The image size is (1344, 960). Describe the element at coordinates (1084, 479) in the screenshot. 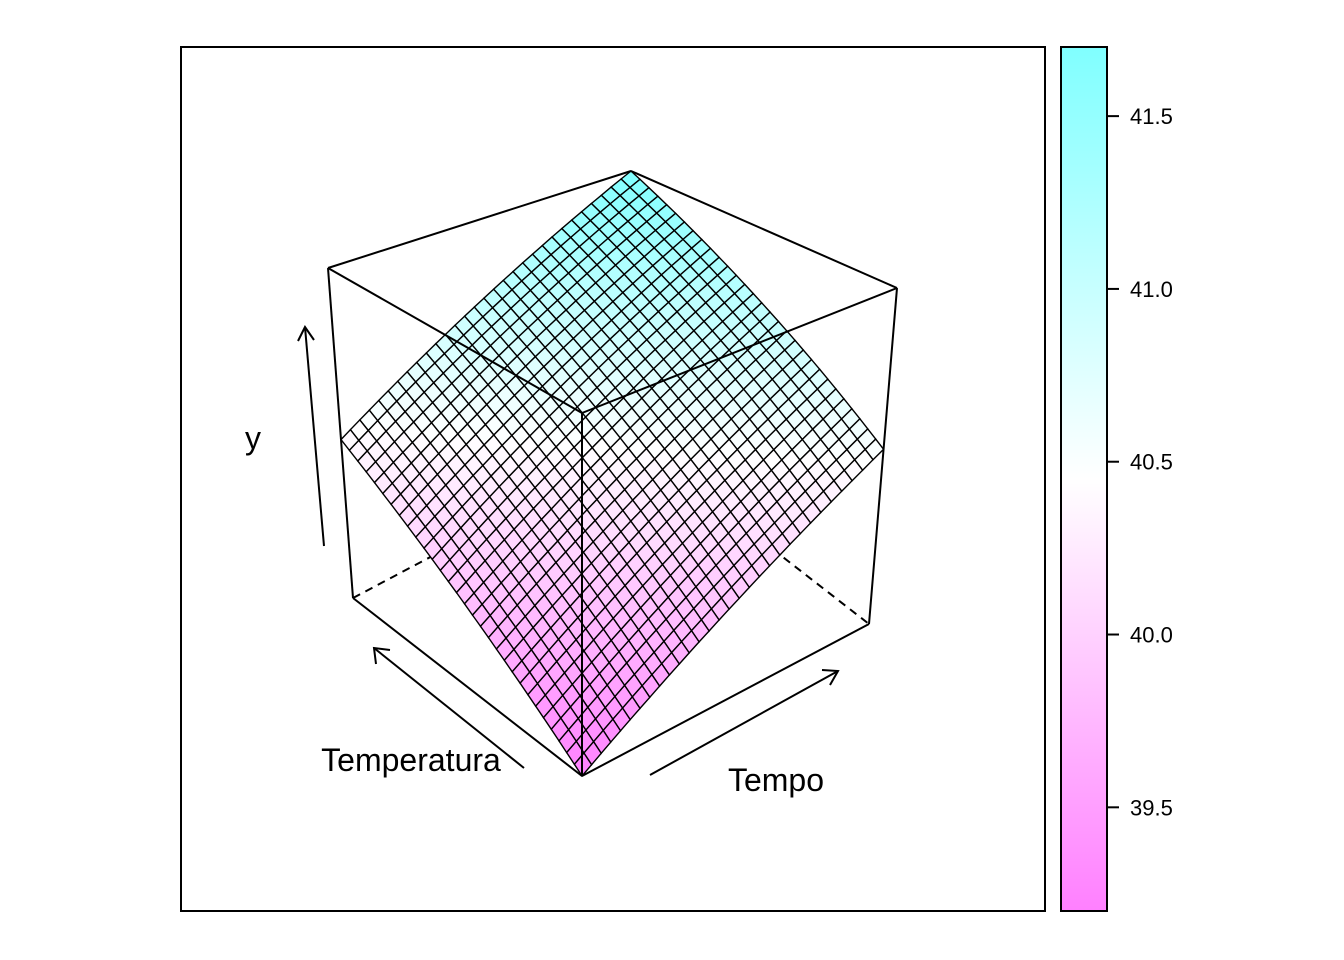

I see `colorkey-bar` at that location.